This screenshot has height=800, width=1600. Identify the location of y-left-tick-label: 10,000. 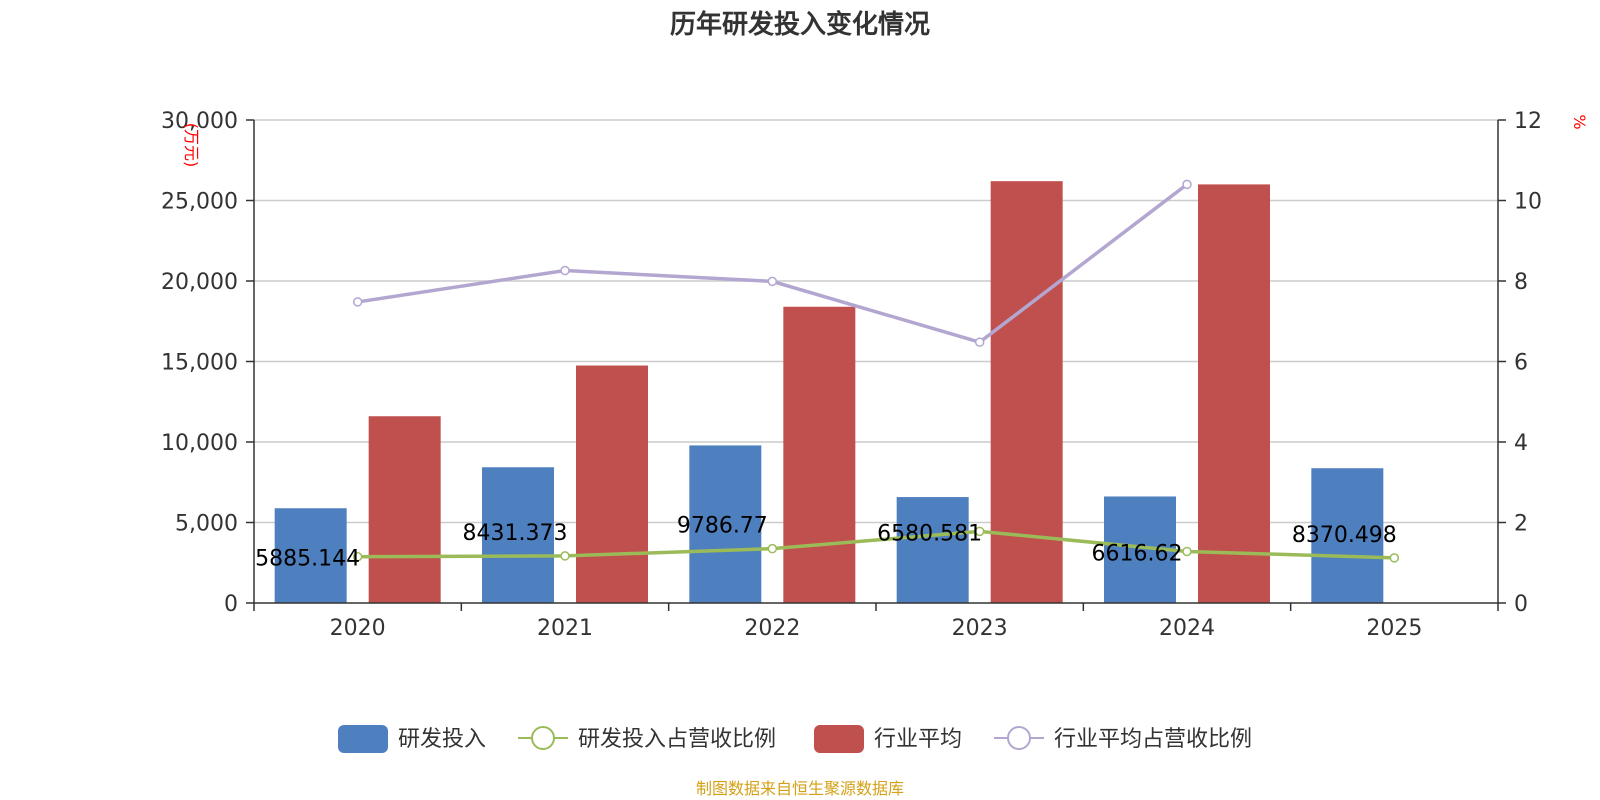
(199, 443).